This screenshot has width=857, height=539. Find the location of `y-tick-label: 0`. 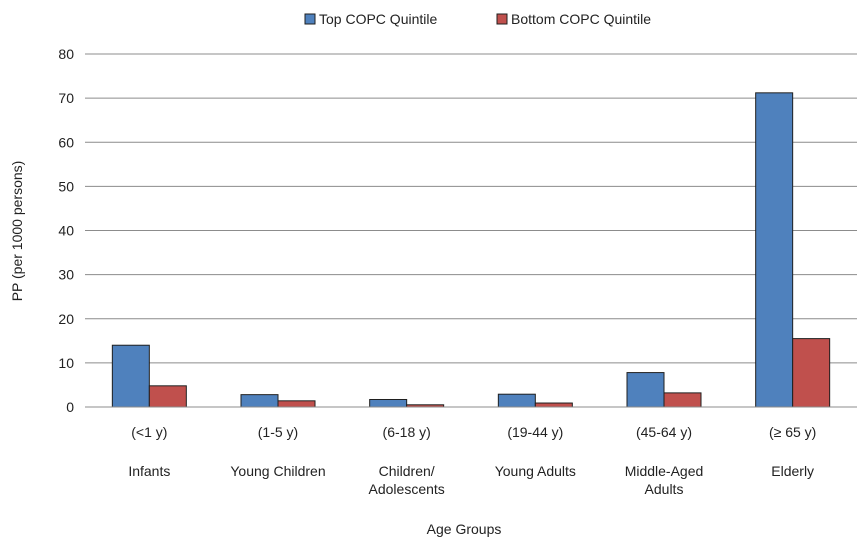

y-tick-label: 0 is located at coordinates (70, 407).